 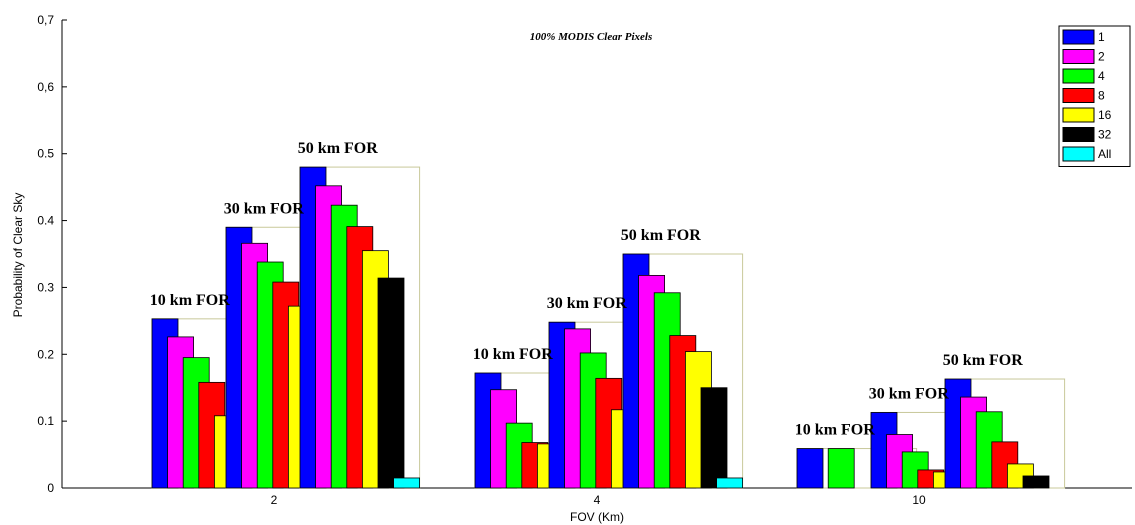 What do you see at coordinates (45, 87) in the screenshot?
I see `y-tick-label: 0,6` at bounding box center [45, 87].